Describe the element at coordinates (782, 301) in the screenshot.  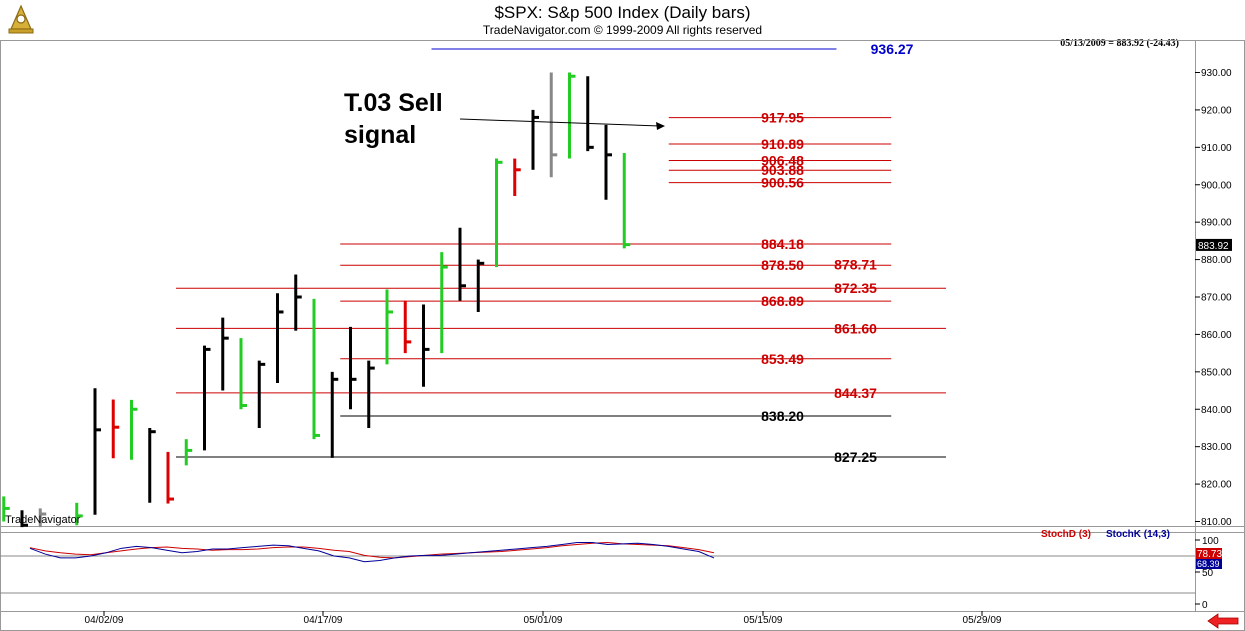
I see `level-label: 868.89` at that location.